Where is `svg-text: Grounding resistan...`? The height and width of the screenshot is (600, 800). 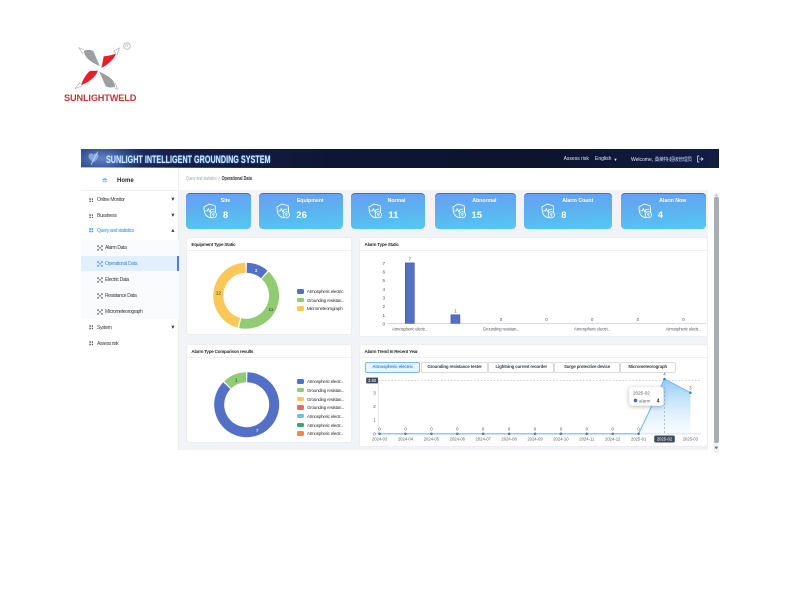
svg-text: Grounding resistan... is located at coordinates (501, 328).